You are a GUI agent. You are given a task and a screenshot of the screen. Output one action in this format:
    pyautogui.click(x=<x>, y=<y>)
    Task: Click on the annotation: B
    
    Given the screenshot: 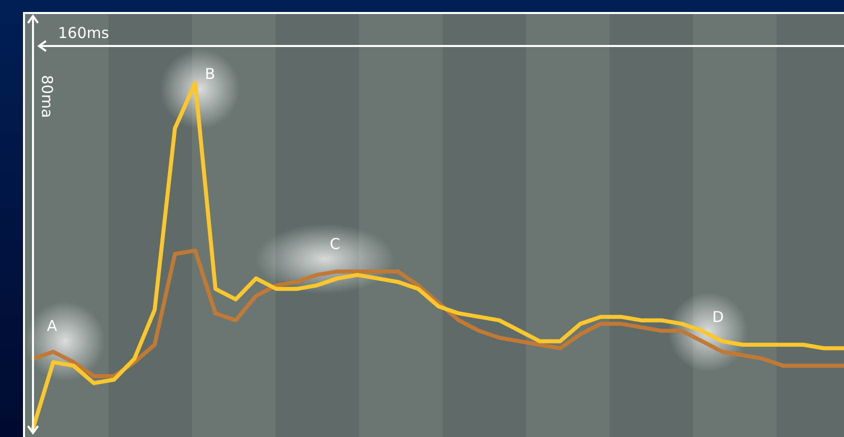 What is the action you would take?
    pyautogui.click(x=210, y=74)
    